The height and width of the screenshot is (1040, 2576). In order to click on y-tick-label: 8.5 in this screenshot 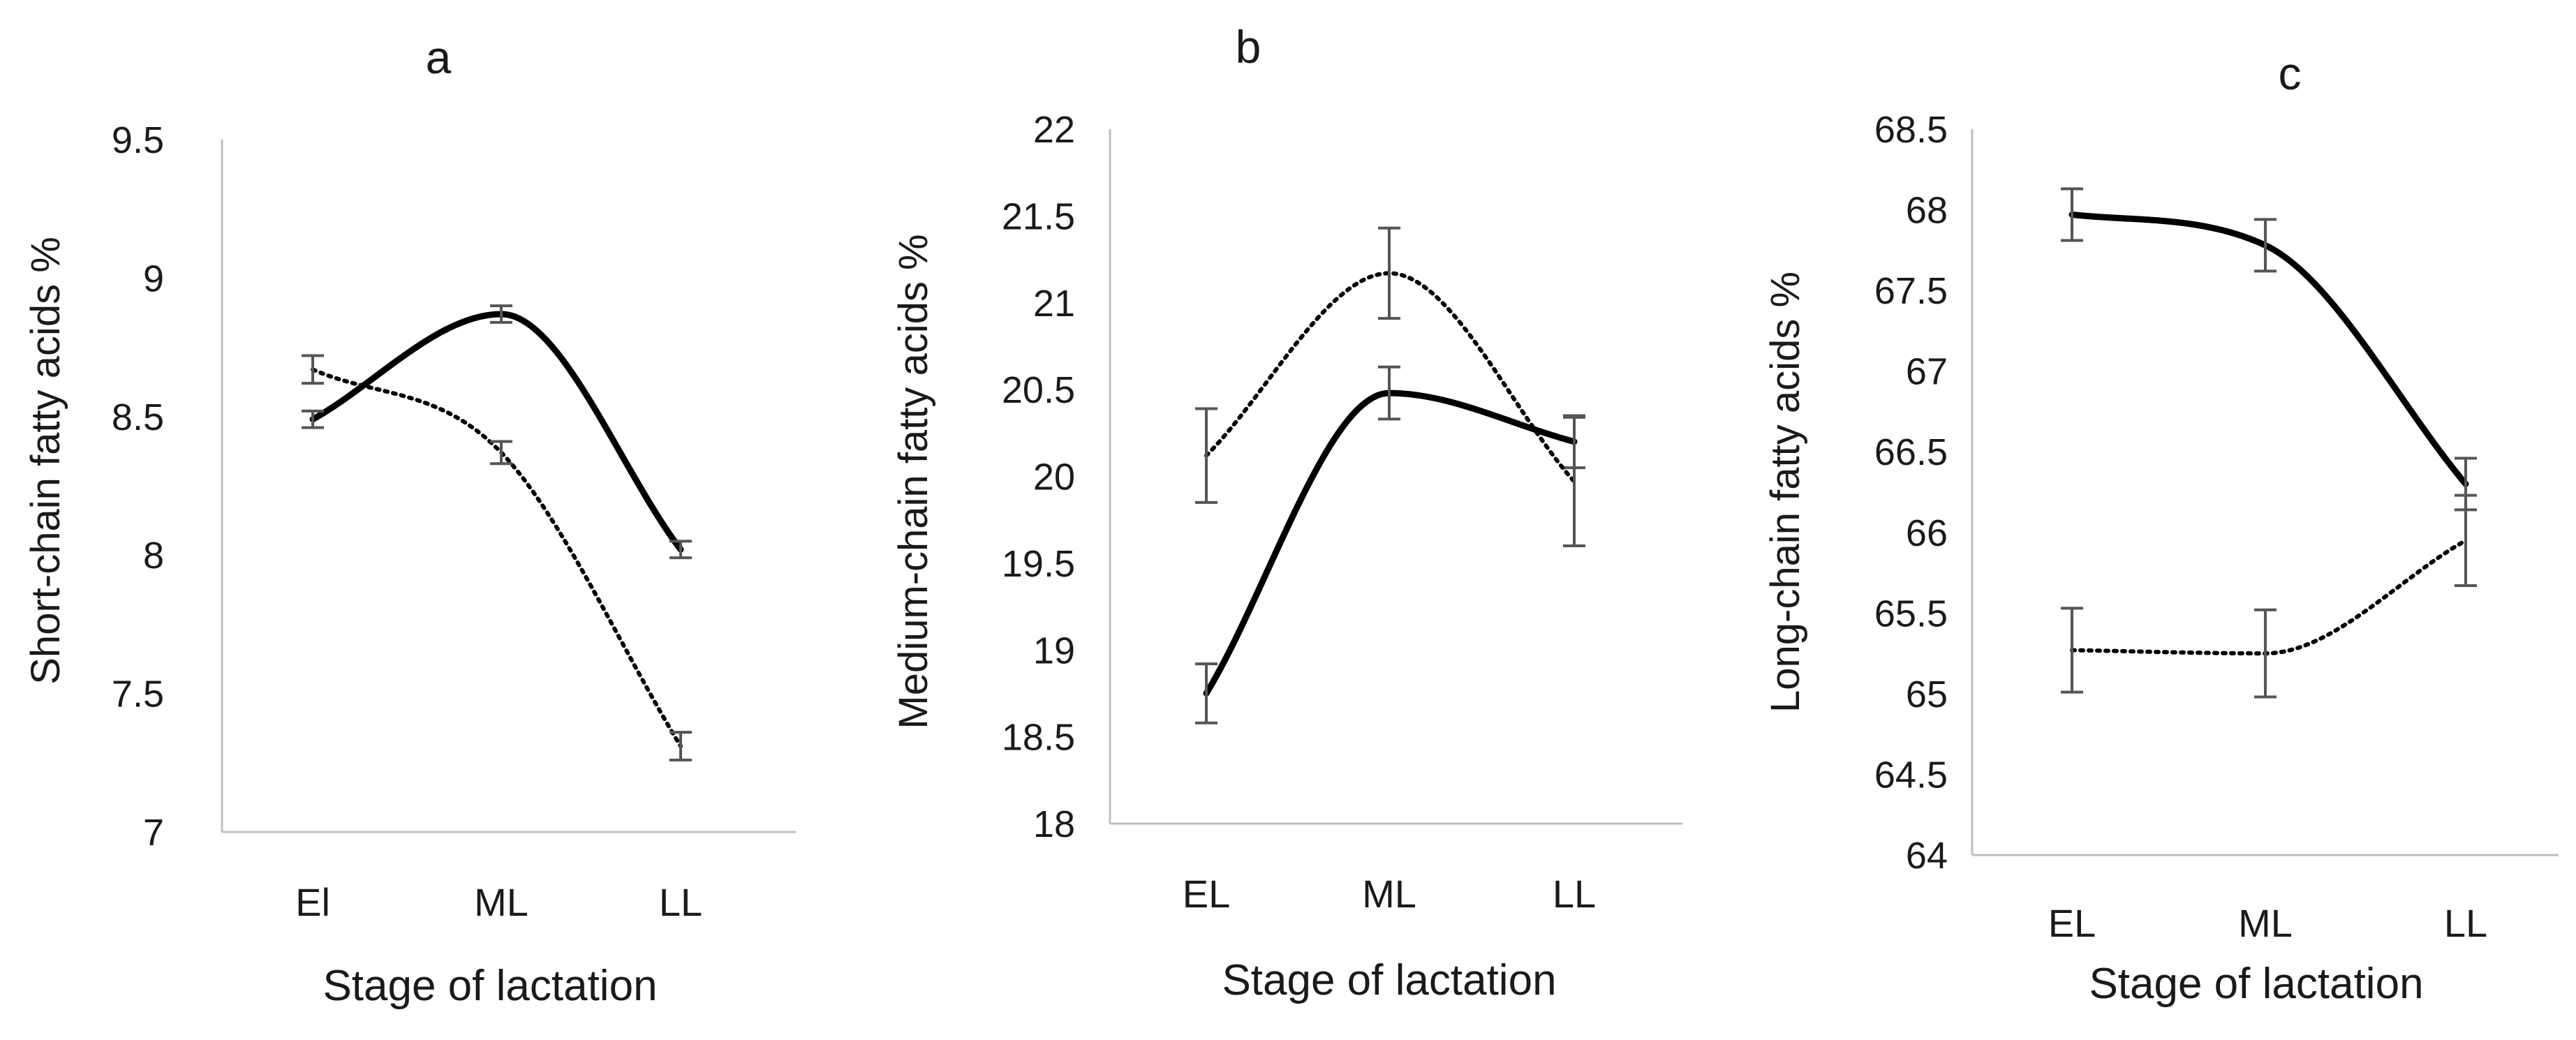, I will do `click(138, 417)`.